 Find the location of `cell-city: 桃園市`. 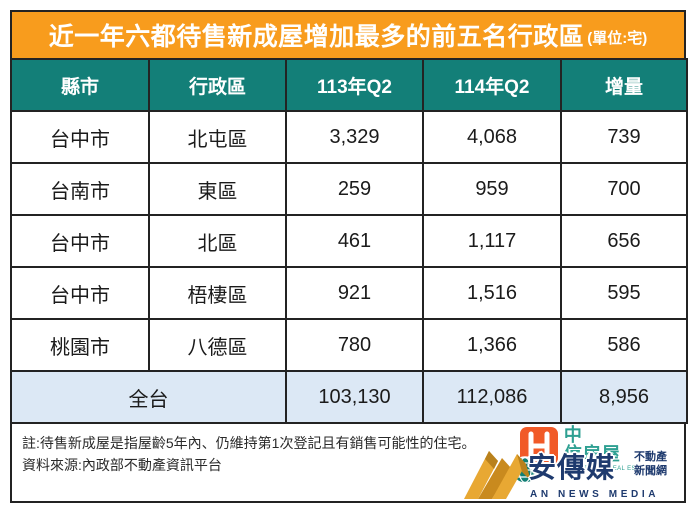

cell-city: 桃園市 is located at coordinates (80, 345).